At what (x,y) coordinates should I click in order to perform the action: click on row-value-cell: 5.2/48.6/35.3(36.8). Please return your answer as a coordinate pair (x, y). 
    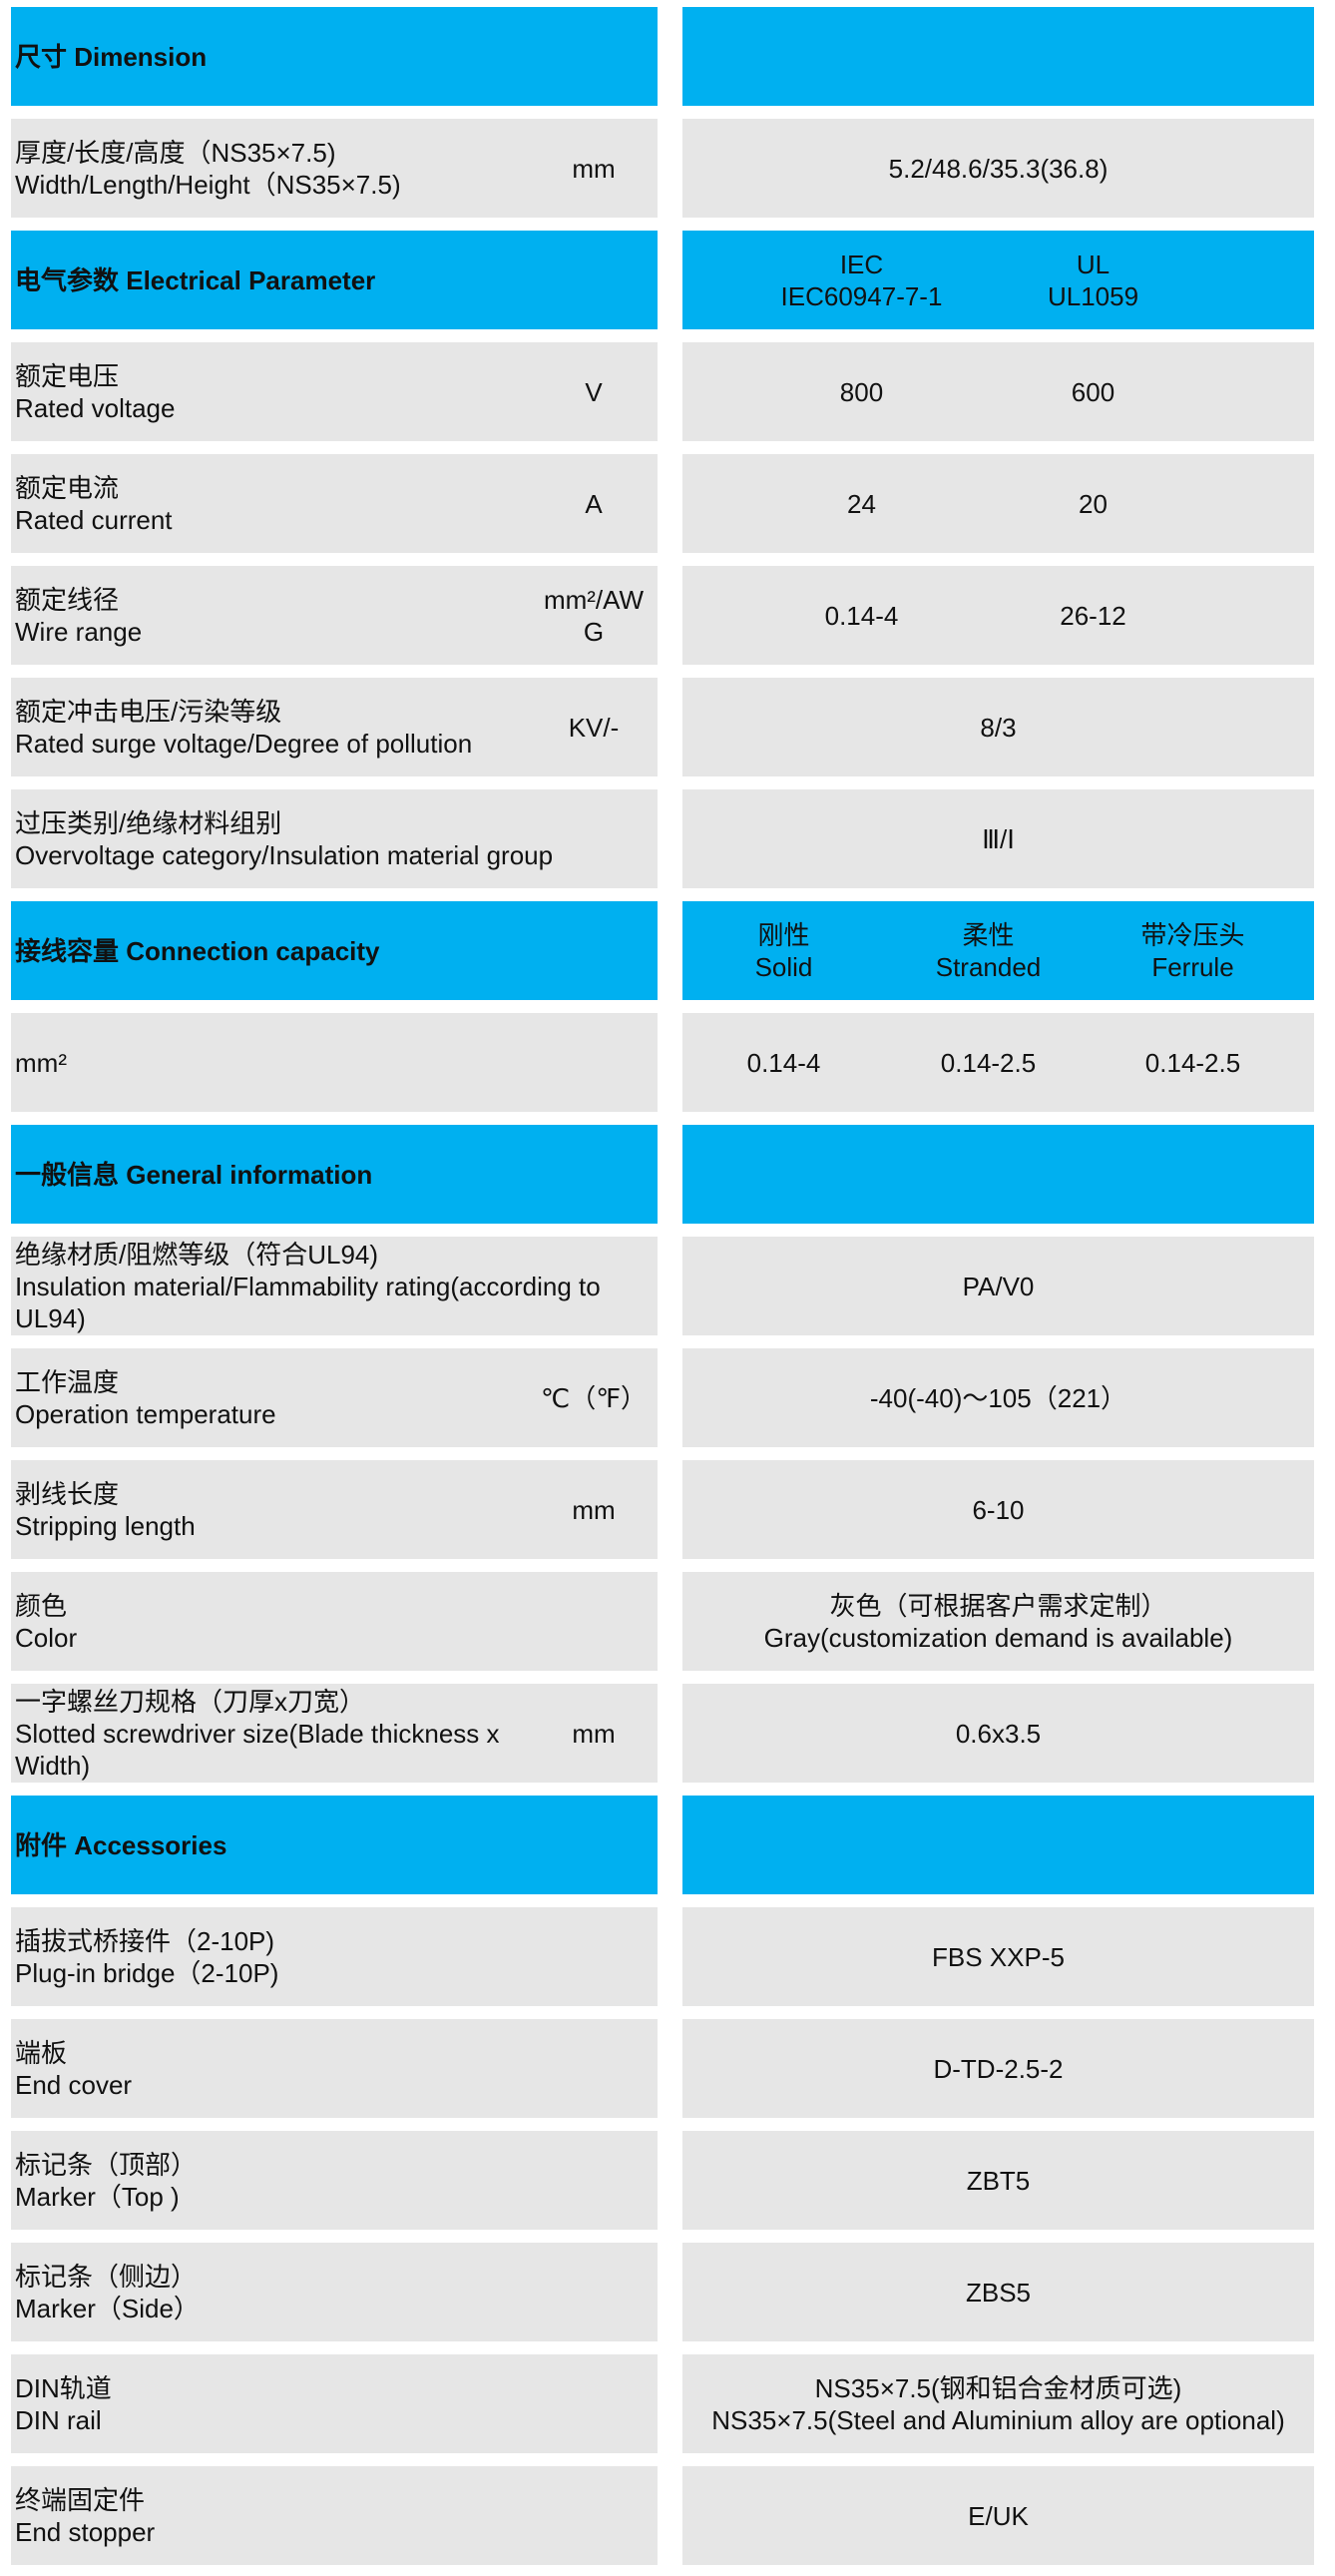
    Looking at the image, I should click on (998, 169).